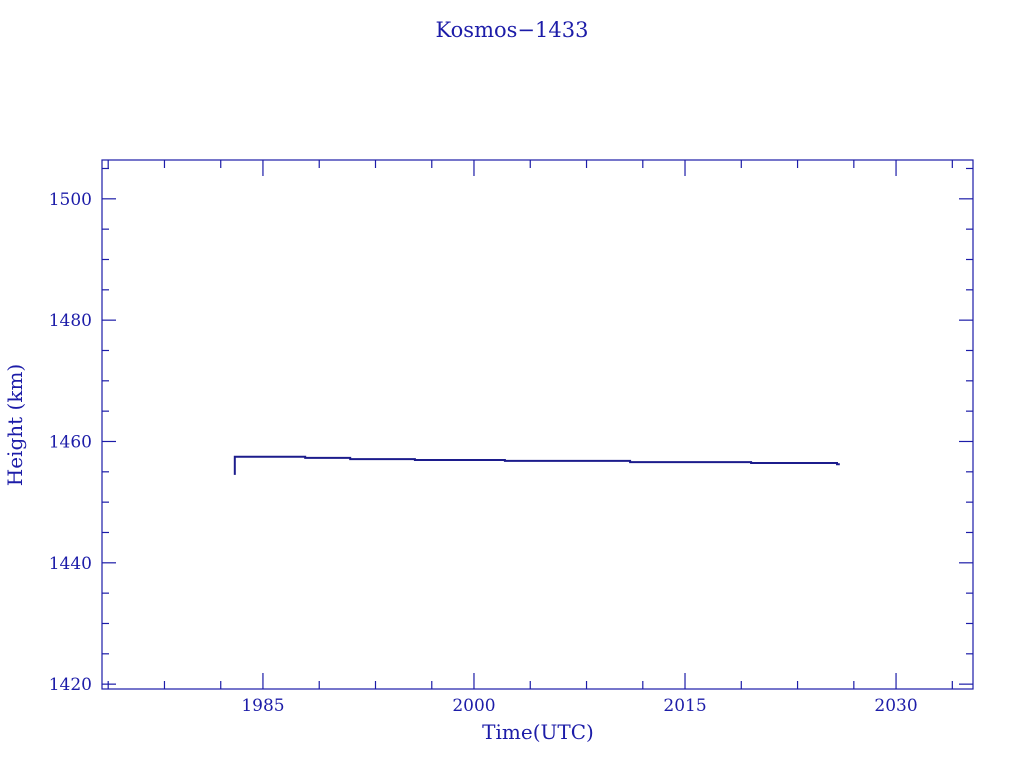 Image resolution: width=1024 pixels, height=773 pixels. I want to click on y-tick-label: 1420, so click(70, 685).